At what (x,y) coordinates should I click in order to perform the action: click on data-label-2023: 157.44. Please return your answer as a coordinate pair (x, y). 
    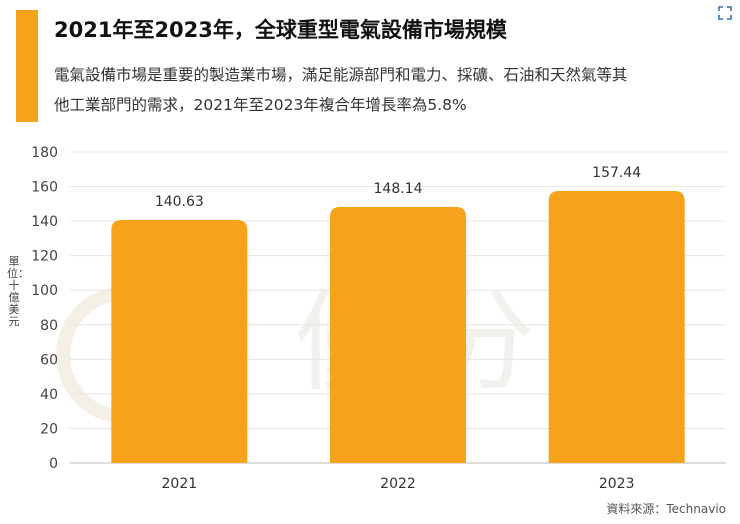
    Looking at the image, I should click on (616, 173).